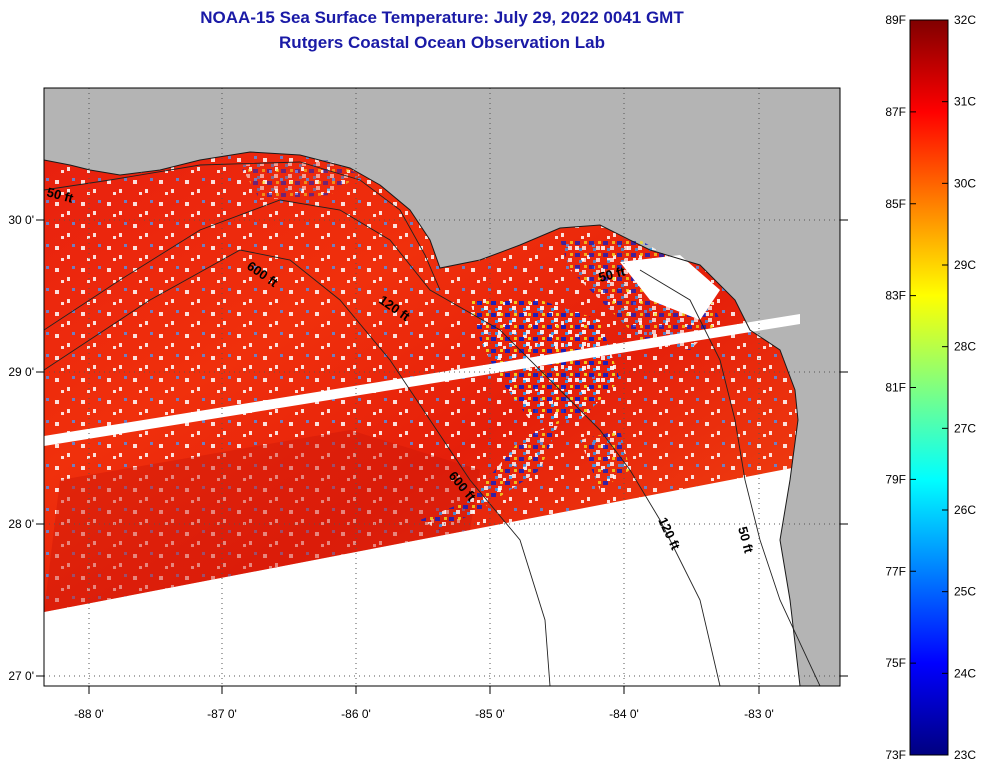 This screenshot has height=770, width=992. I want to click on lon-tick-label: -85 0', so click(490, 714).